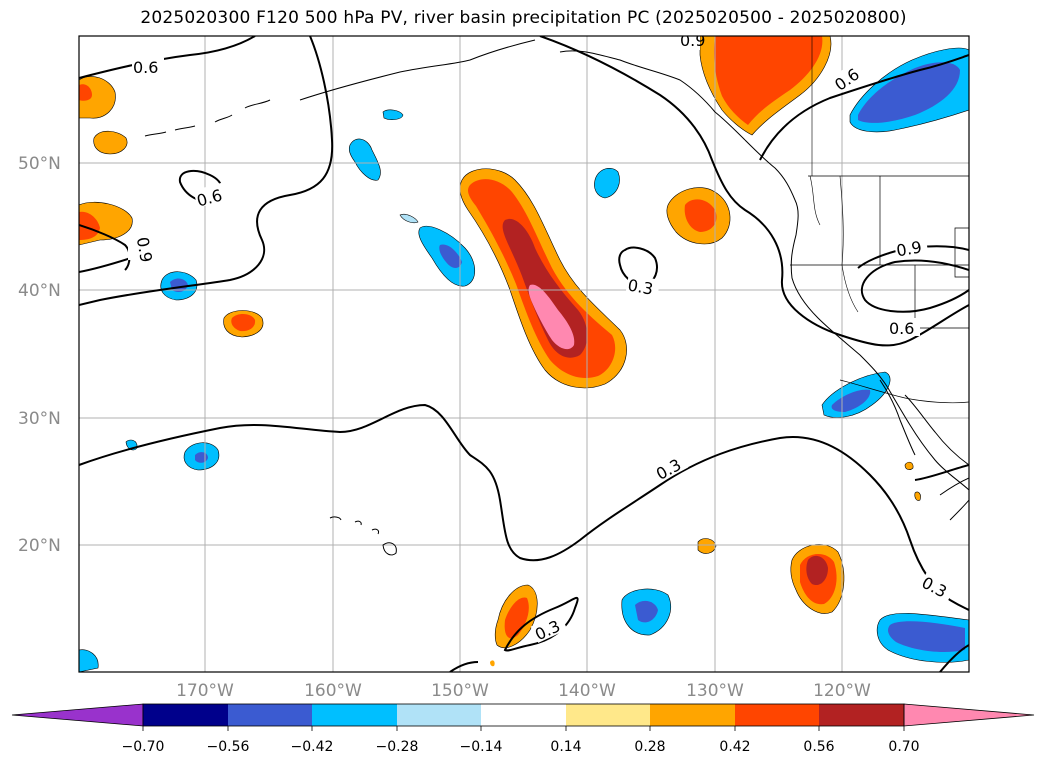 The image size is (1047, 765). What do you see at coordinates (768, 80) in the screenshot?
I see `pnw-positive-inner` at bounding box center [768, 80].